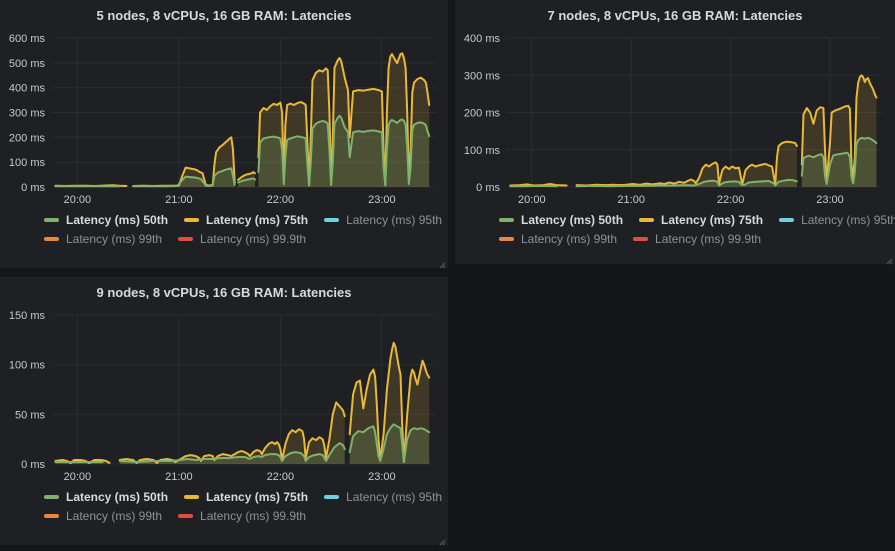 This screenshot has height=551, width=895. I want to click on panel-title: 5 nodes, 8 vCPUs, 16 GB RAM: Latencies, so click(224, 15).